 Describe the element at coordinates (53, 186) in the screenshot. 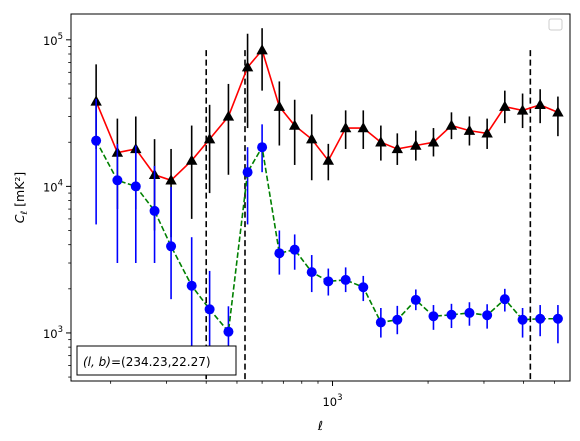

I see `y-tick-label: 10⁴` at that location.